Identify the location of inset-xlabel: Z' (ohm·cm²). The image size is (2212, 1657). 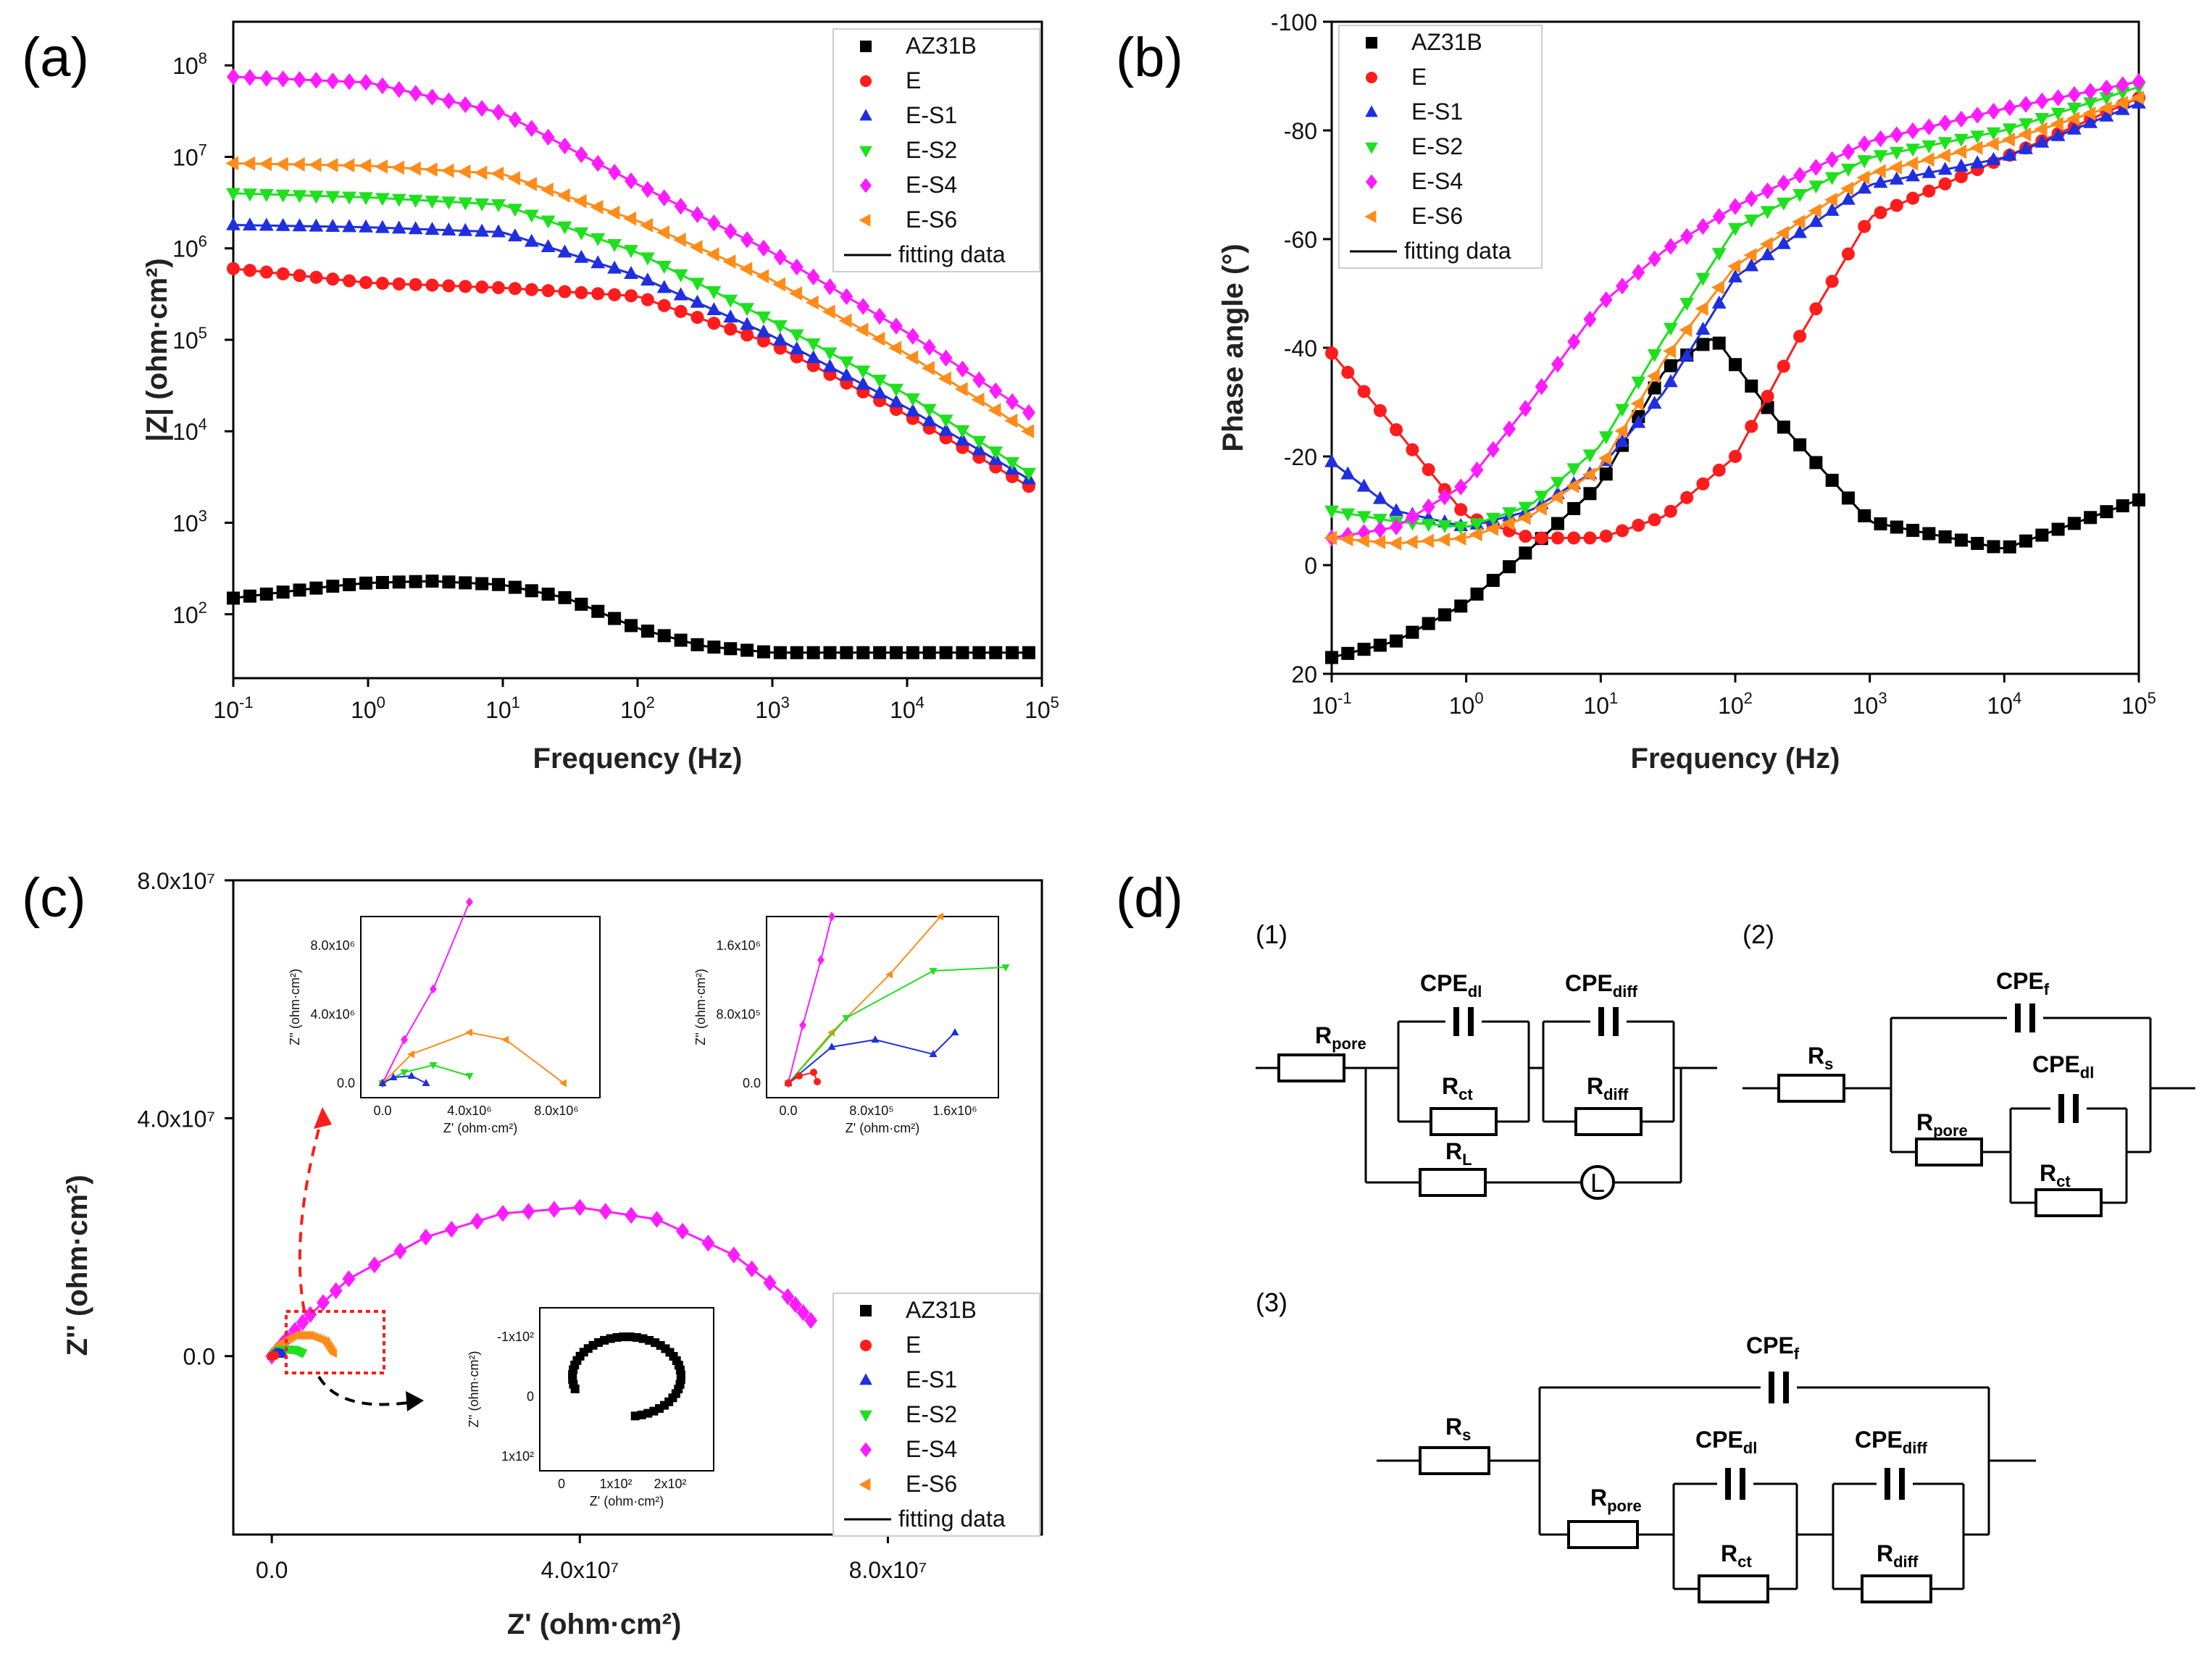
(480, 1128).